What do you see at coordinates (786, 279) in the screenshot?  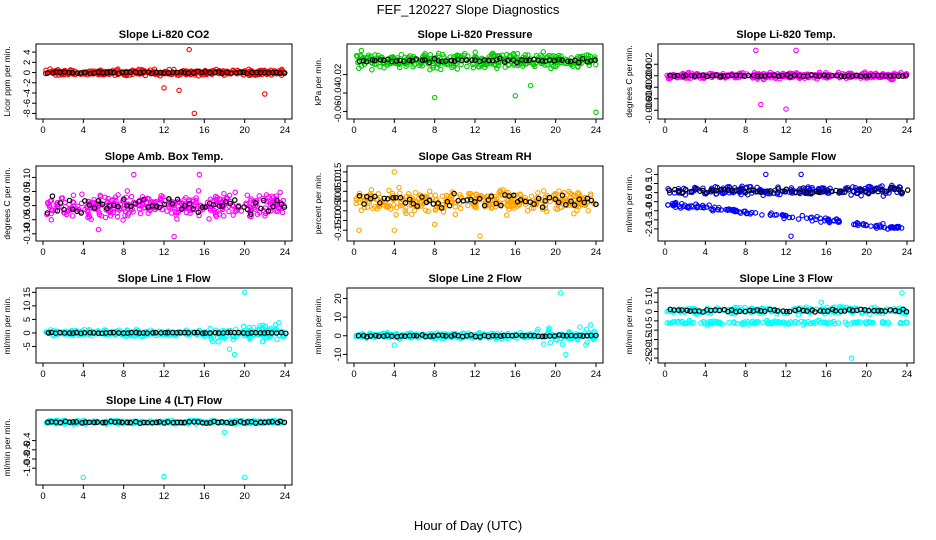 I see `panel-title: Slope Line 3 Flow` at bounding box center [786, 279].